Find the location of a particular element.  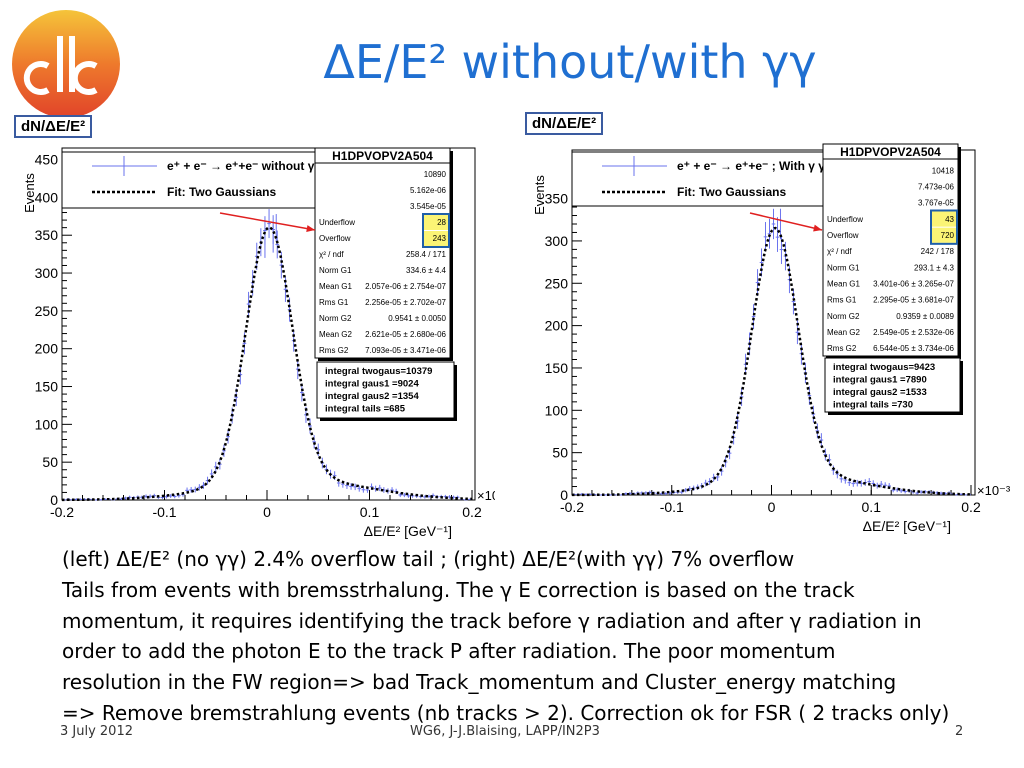

stats-value: 2.549e-05 ± 2.532e-06 is located at coordinates (913, 332).